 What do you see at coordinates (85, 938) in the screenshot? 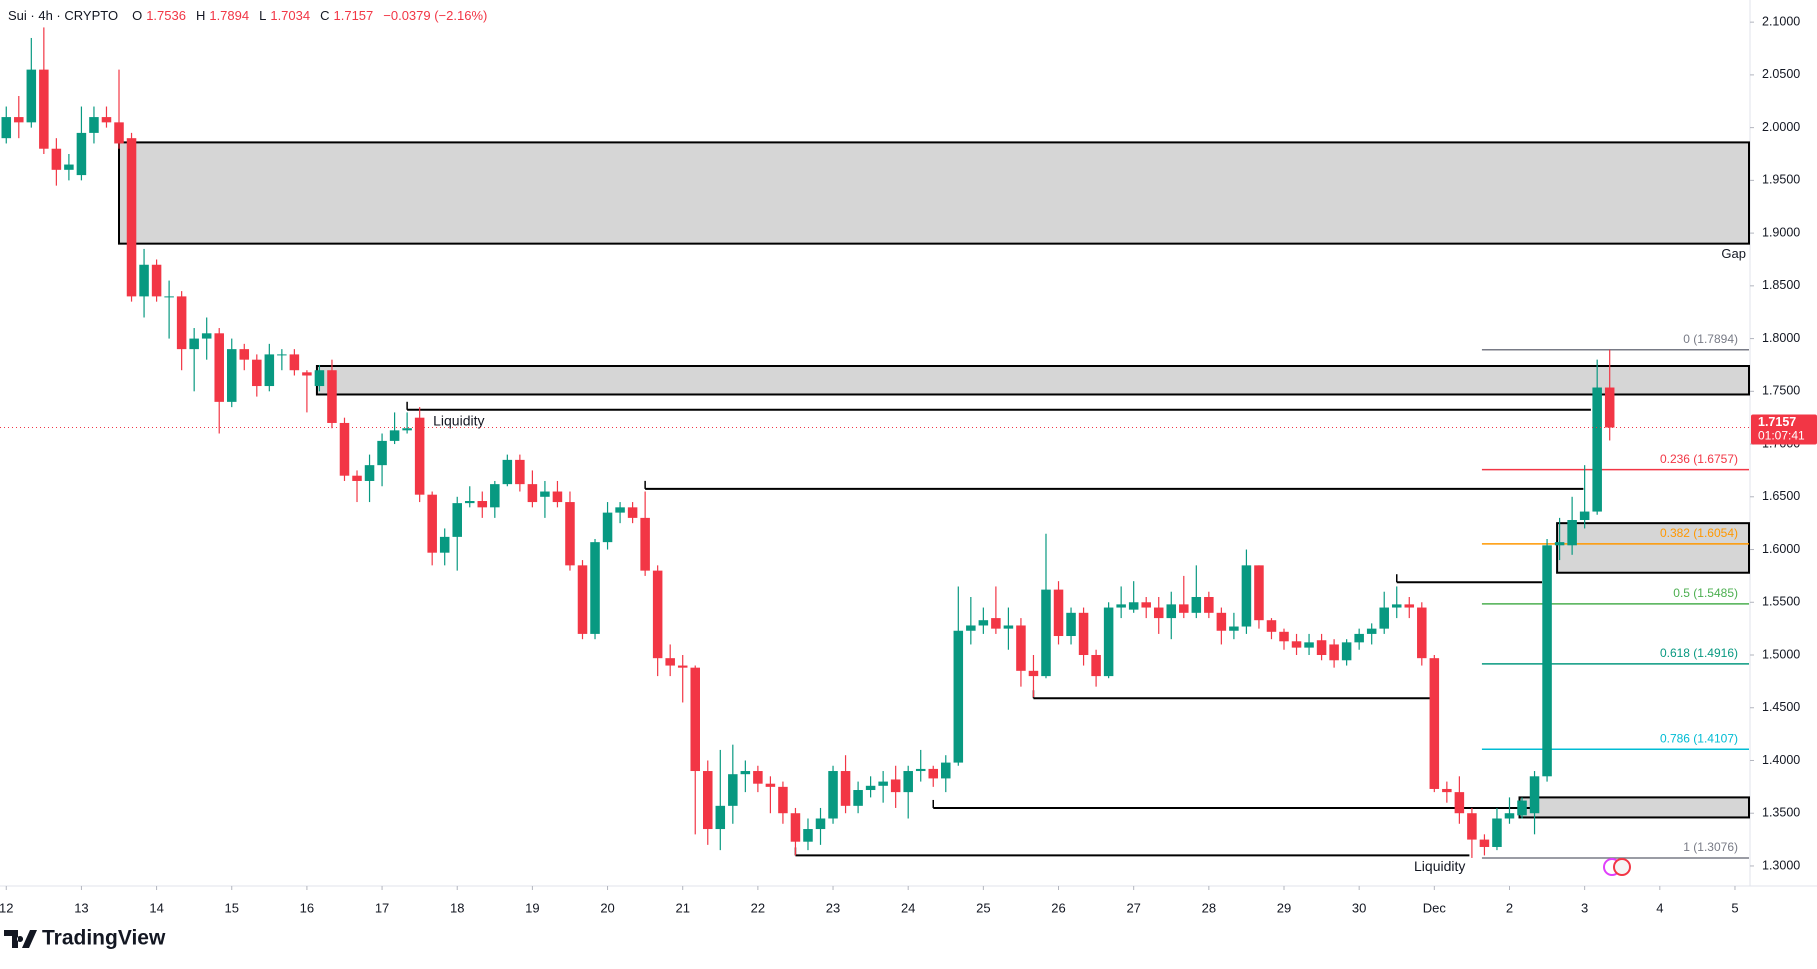
I see `logo: TradingView` at bounding box center [85, 938].